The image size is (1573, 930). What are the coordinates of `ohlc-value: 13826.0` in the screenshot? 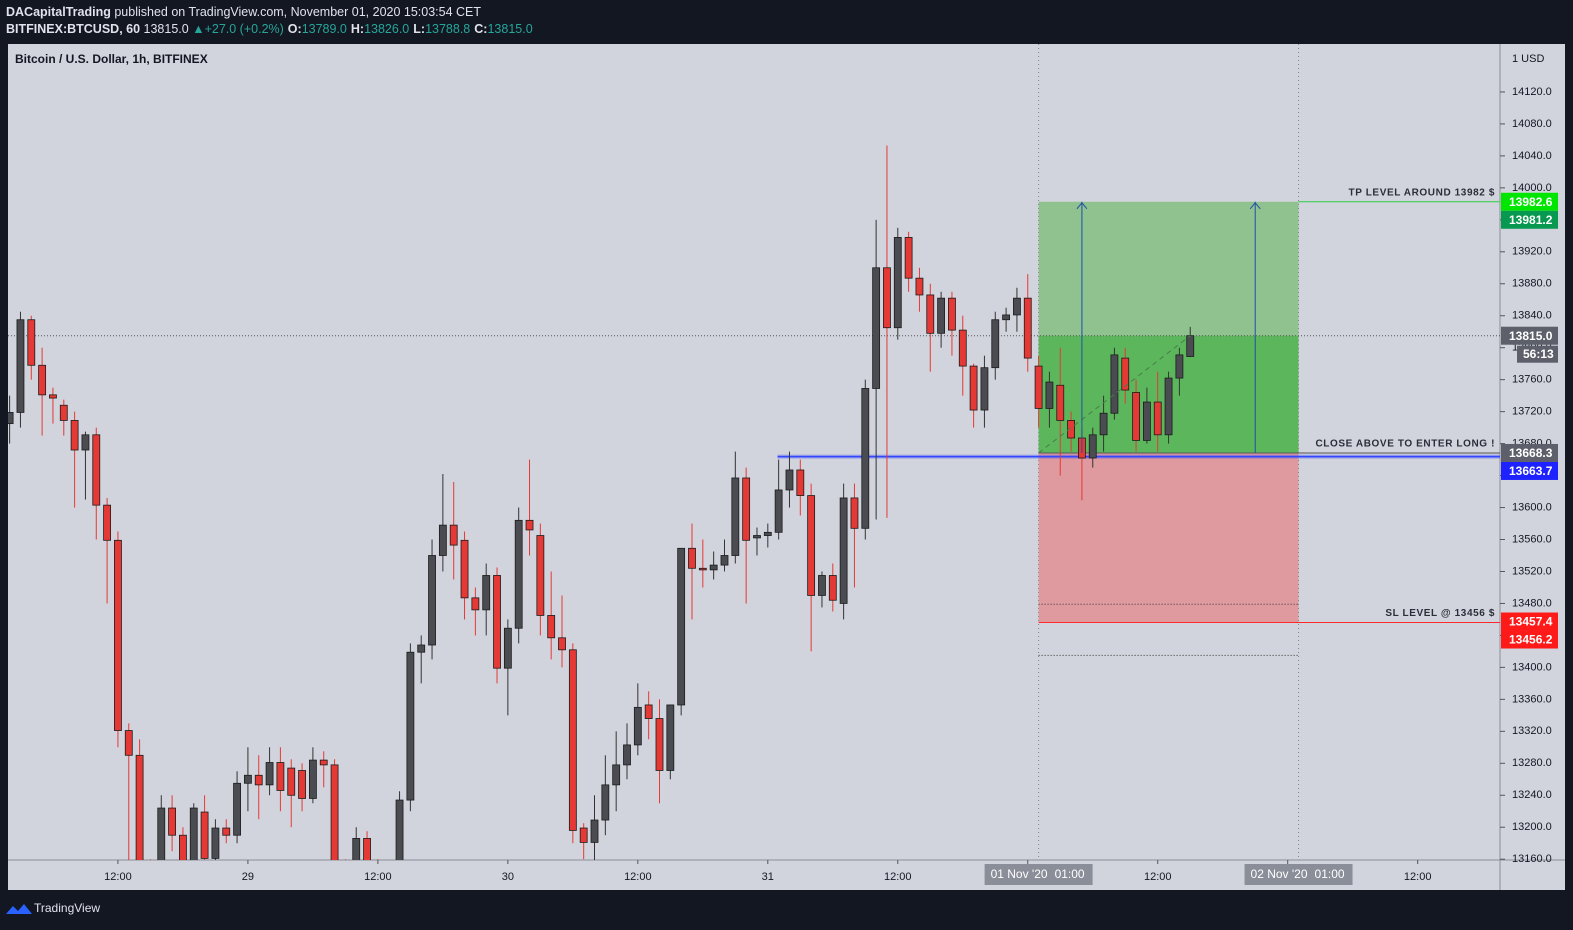 It's located at (386, 29).